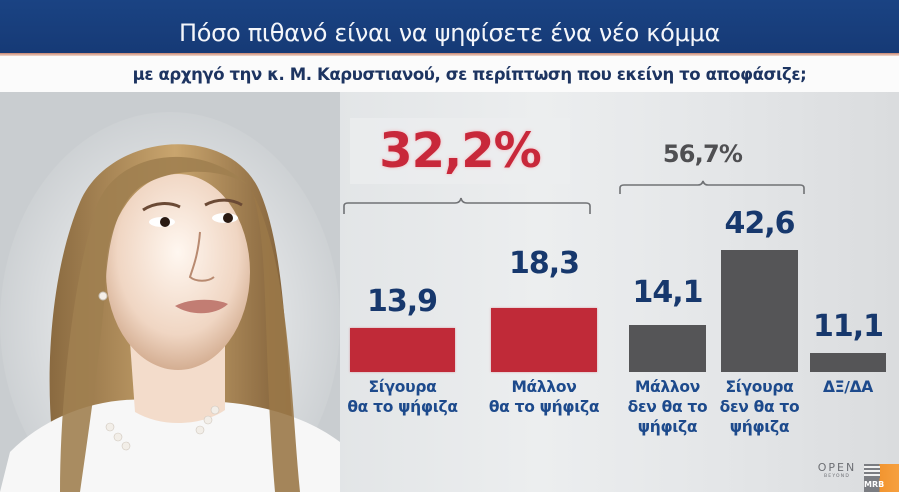 The image size is (899, 492). What do you see at coordinates (759, 311) in the screenshot?
I see `bar-sure-no` at bounding box center [759, 311].